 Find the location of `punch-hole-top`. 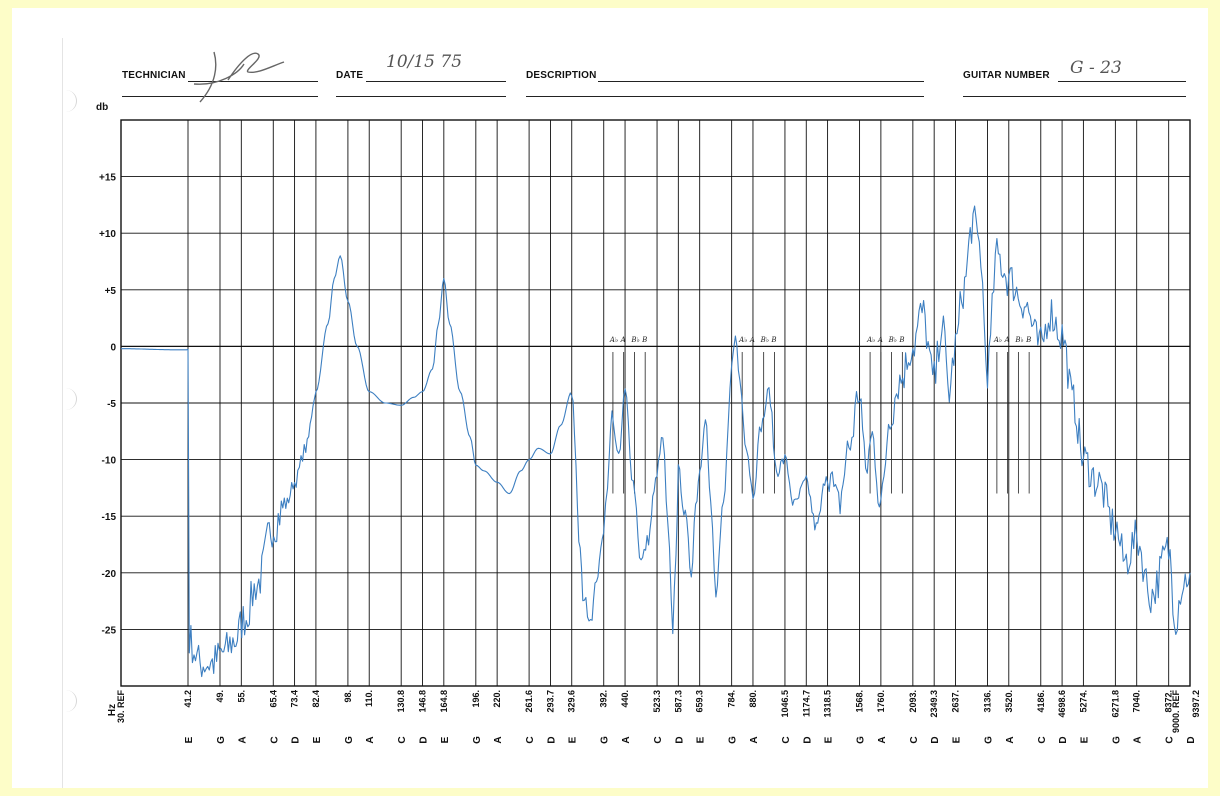

punch-hole-top is located at coordinates (69, 101).